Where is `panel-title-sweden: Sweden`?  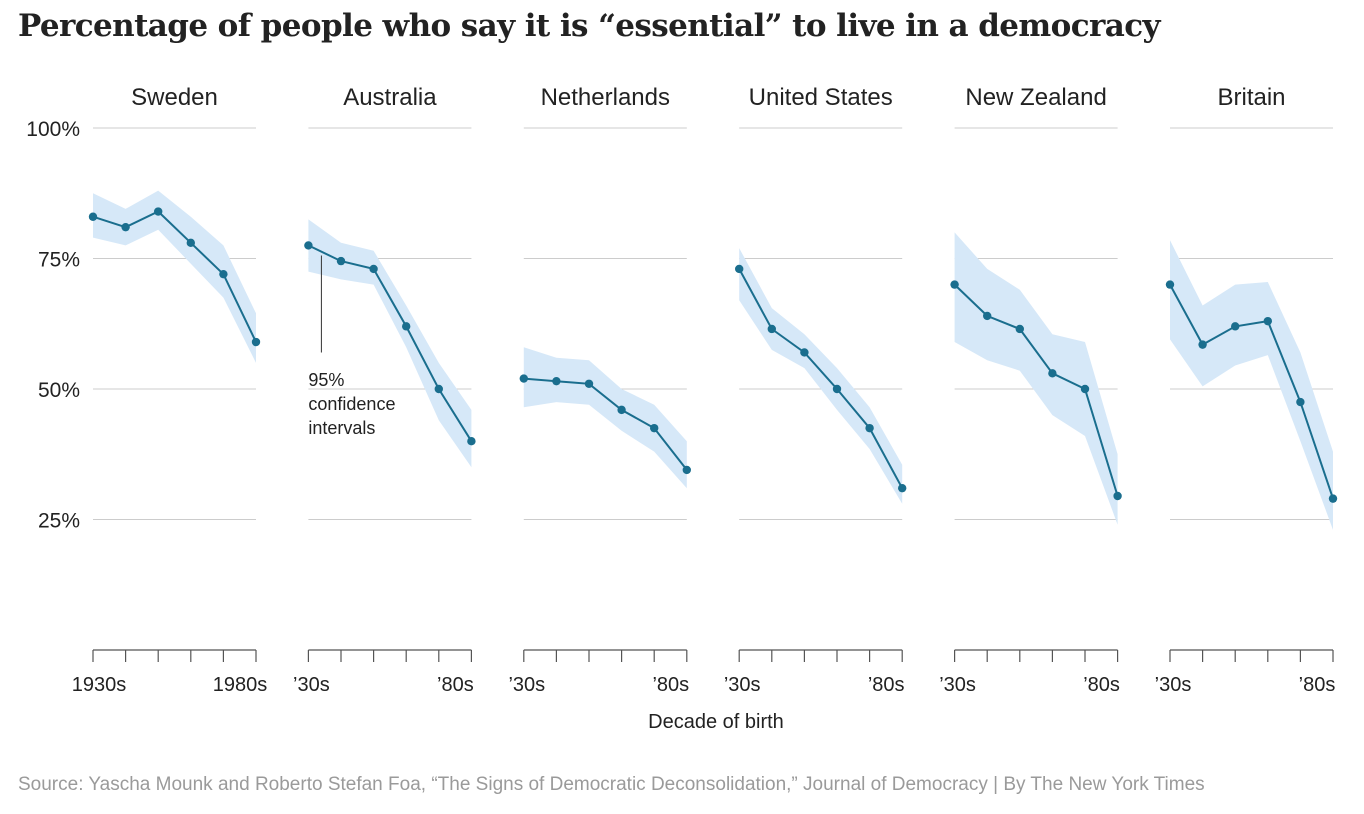
panel-title-sweden: Sweden is located at coordinates (174, 97).